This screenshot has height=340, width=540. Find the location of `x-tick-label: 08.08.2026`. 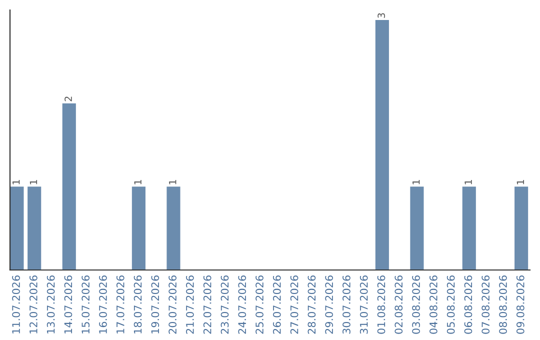

x-tick-label: 08.08.2026 is located at coordinates (503, 305).